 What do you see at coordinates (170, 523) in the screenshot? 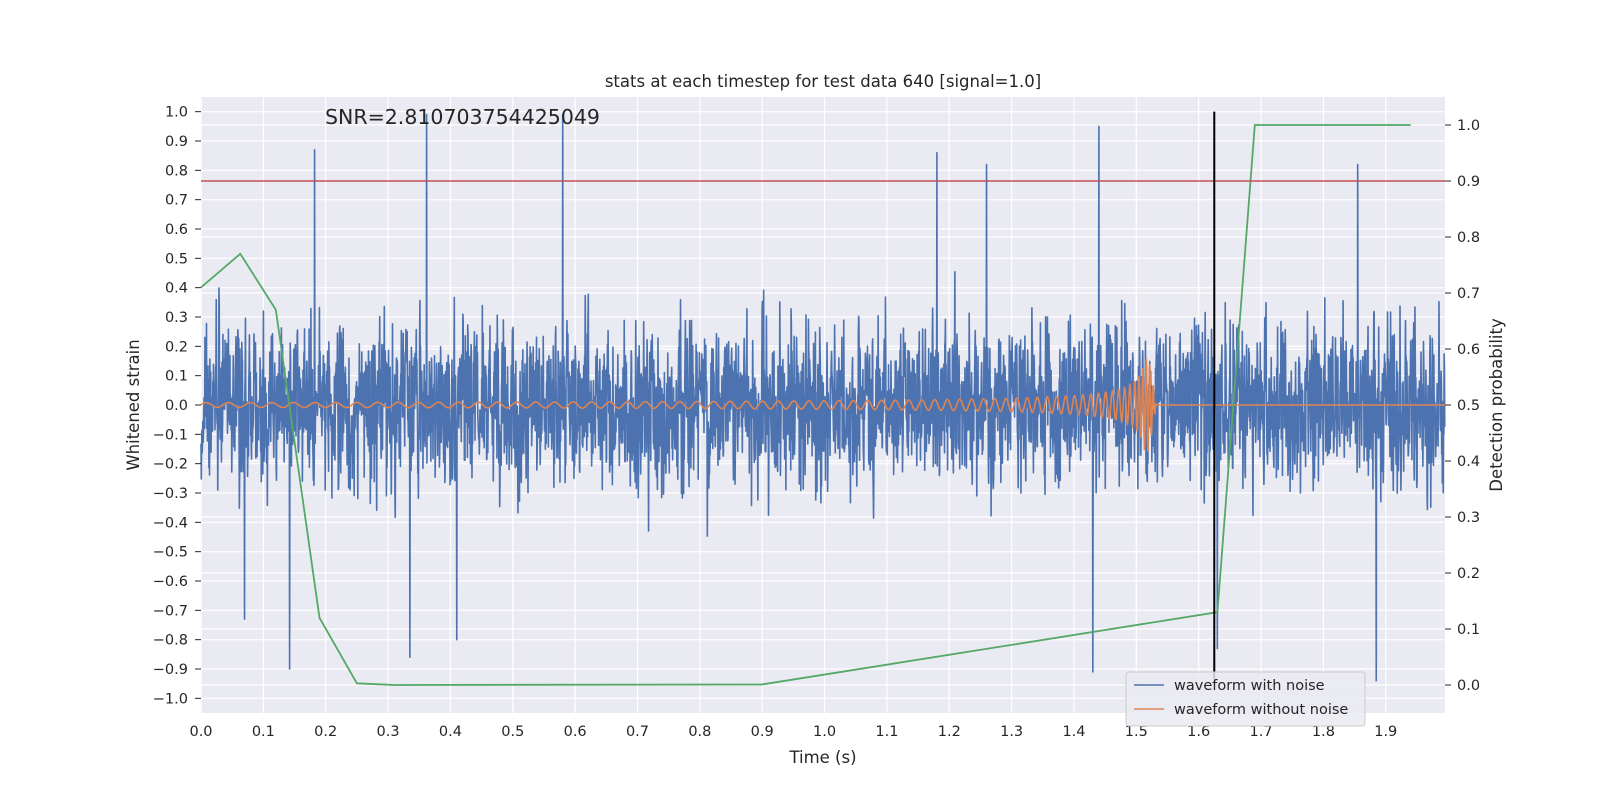
I see `y-tick-label: −0.4` at bounding box center [170, 523].